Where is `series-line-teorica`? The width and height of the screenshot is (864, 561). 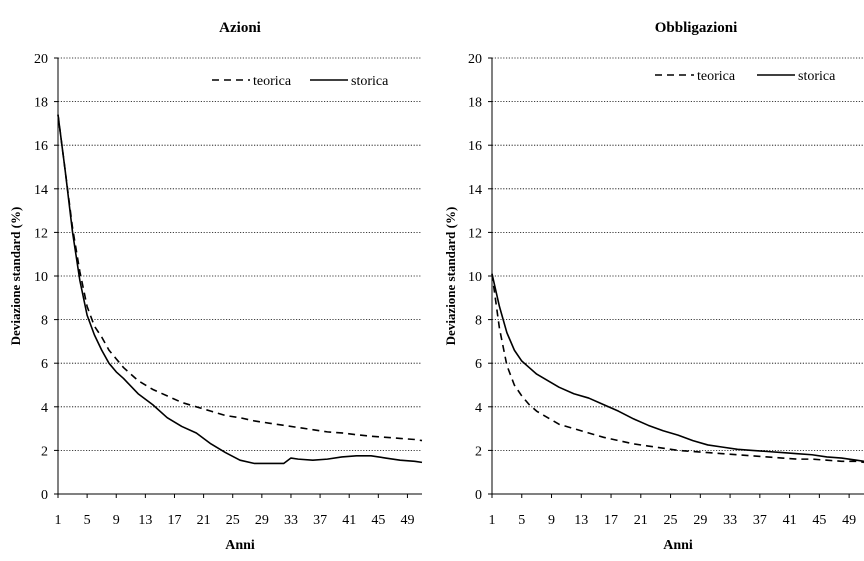 series-line-teorica is located at coordinates (678, 368).